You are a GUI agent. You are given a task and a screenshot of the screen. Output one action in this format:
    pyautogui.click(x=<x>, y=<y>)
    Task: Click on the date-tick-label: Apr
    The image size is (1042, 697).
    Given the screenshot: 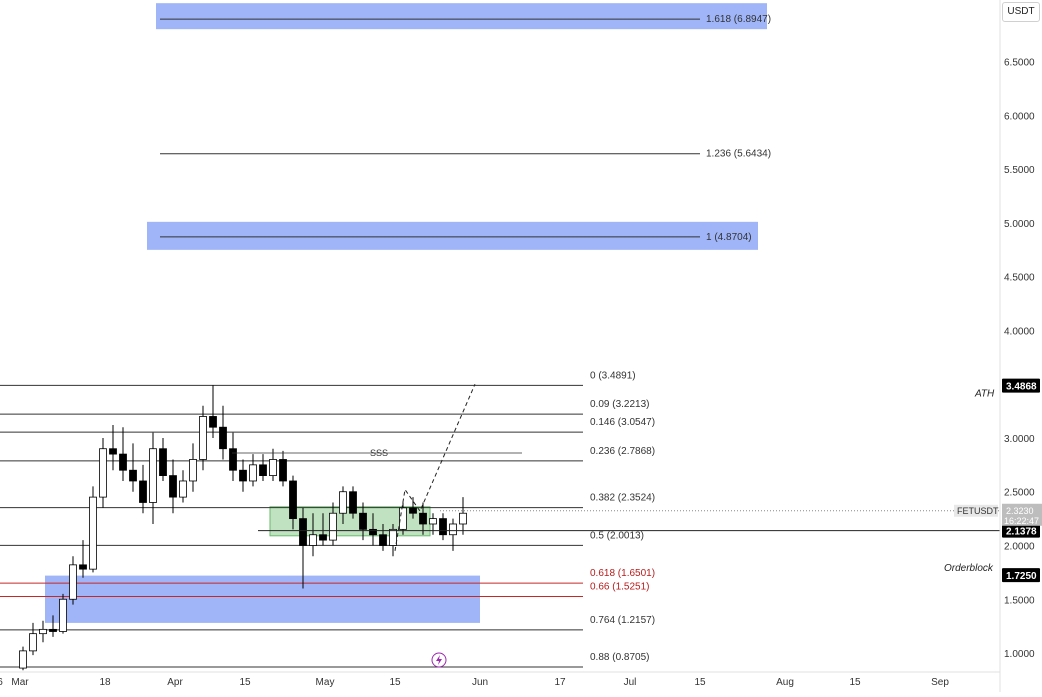 What is the action you would take?
    pyautogui.click(x=175, y=682)
    